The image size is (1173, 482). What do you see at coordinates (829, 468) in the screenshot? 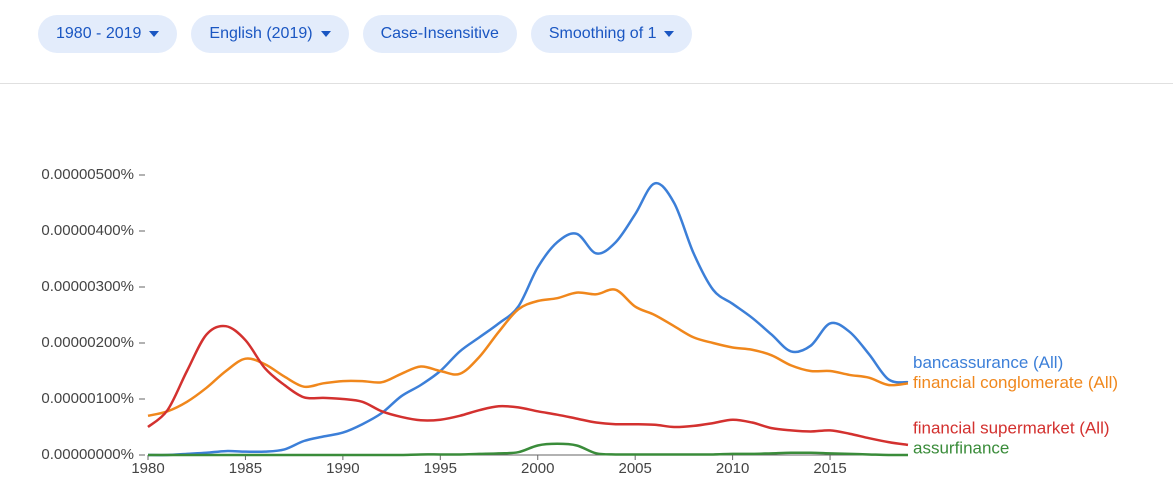
I see `x-tick-label: 2015` at bounding box center [829, 468].